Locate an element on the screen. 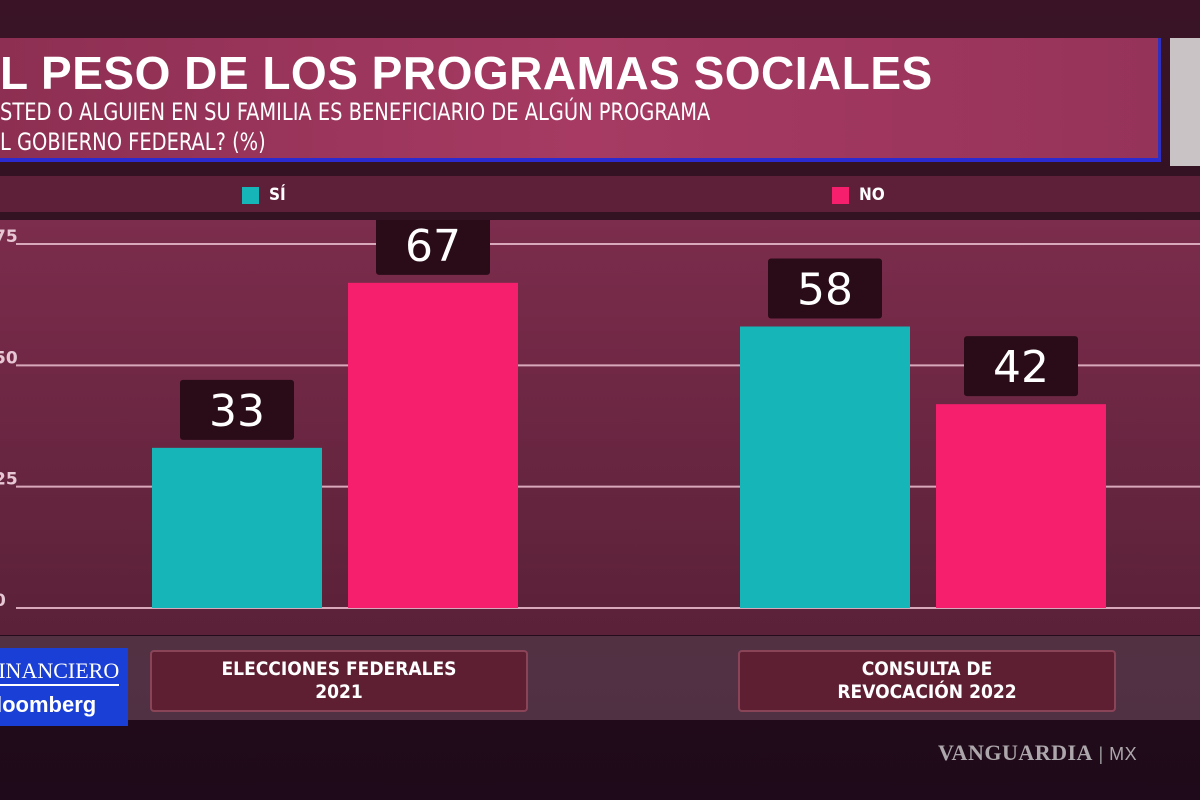 Image resolution: width=1200 pixels, height=800 pixels. data-label: 67 is located at coordinates (433, 246).